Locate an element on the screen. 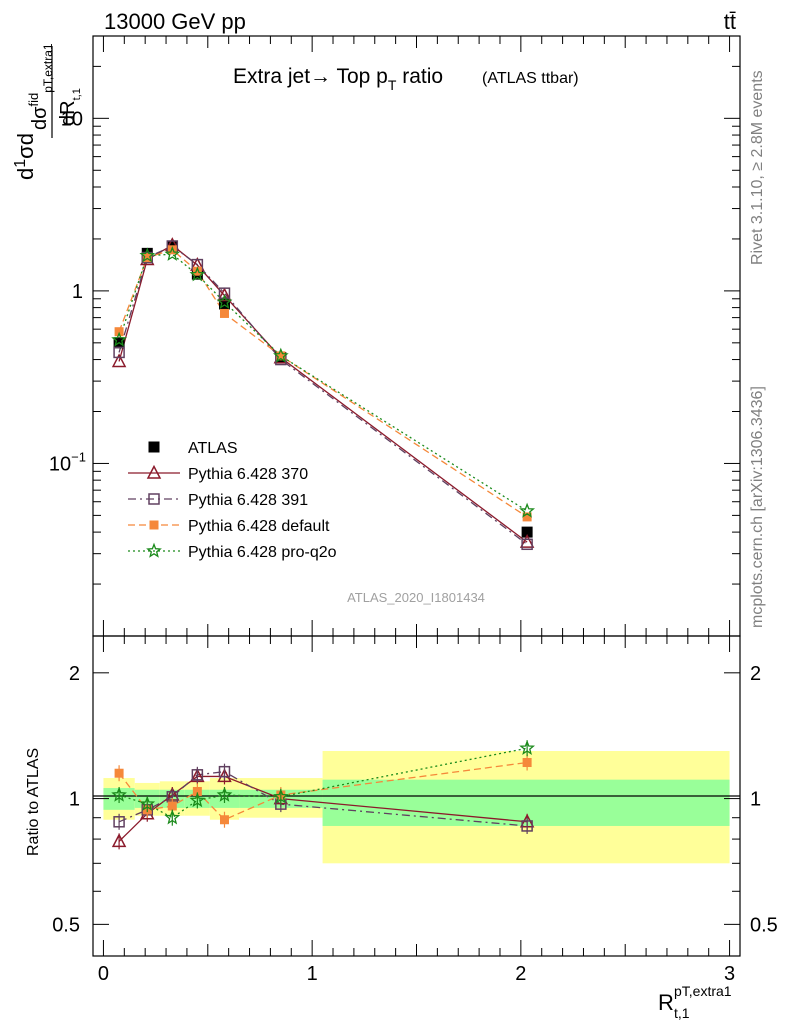 Image resolution: width=786 pixels, height=1024 pixels. ratio-series-markers is located at coordinates (323, 794).